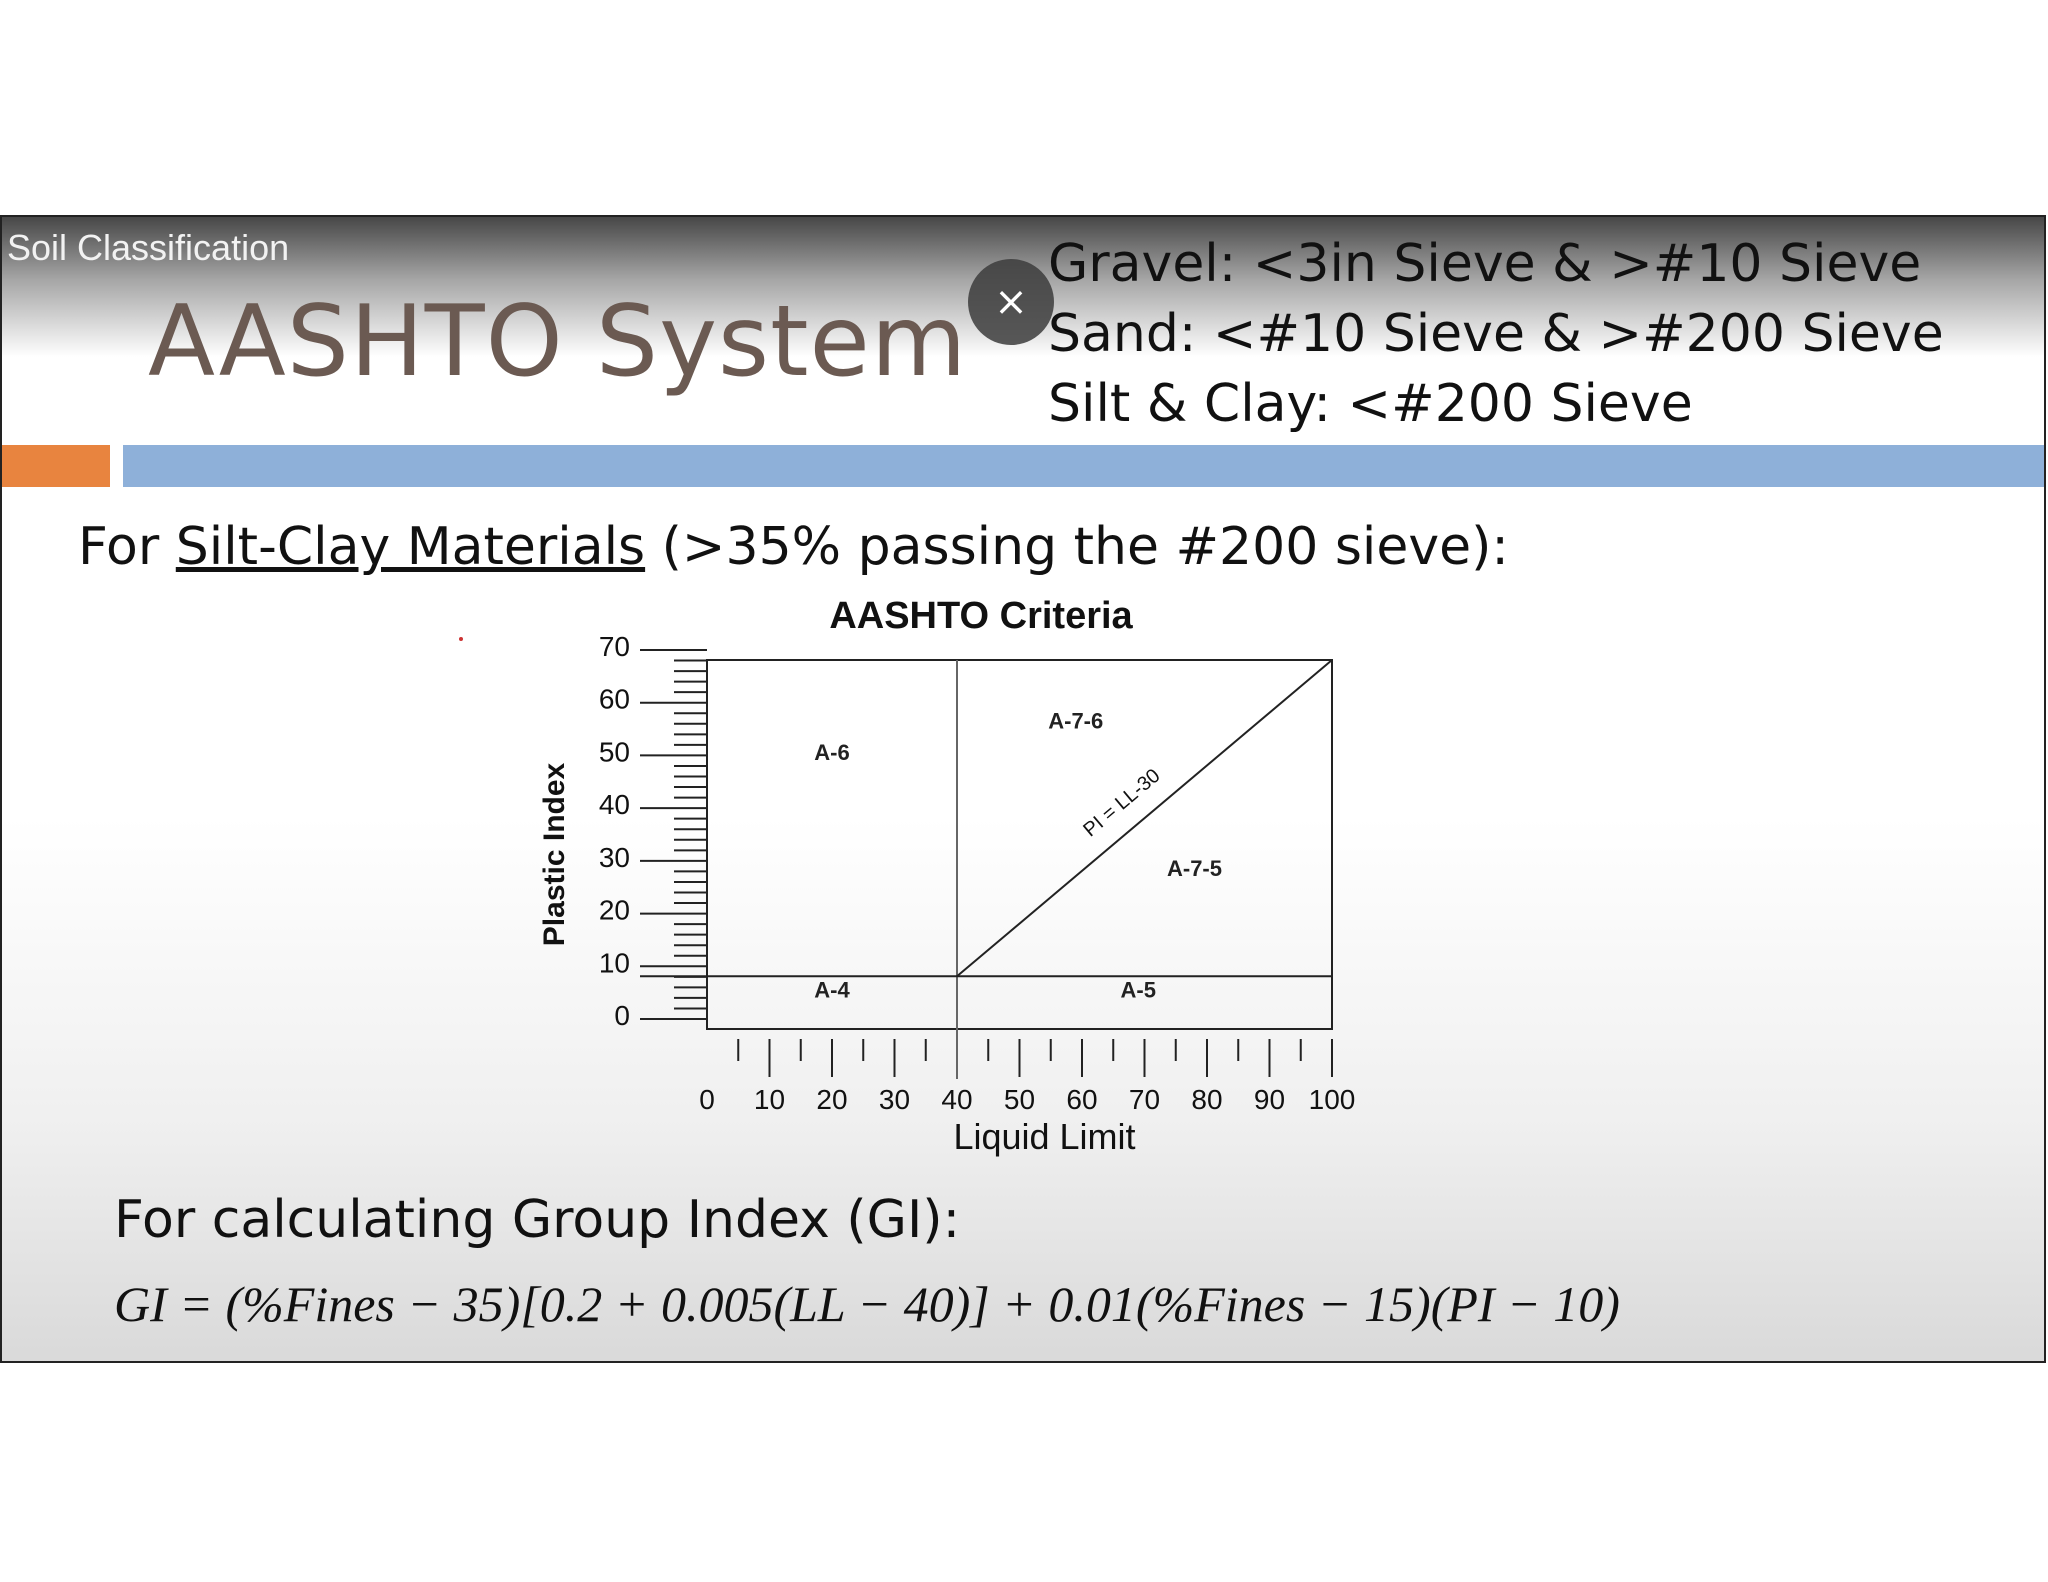  Describe the element at coordinates (831, 752) in the screenshot. I see `region-label-a-6: A-6` at that location.